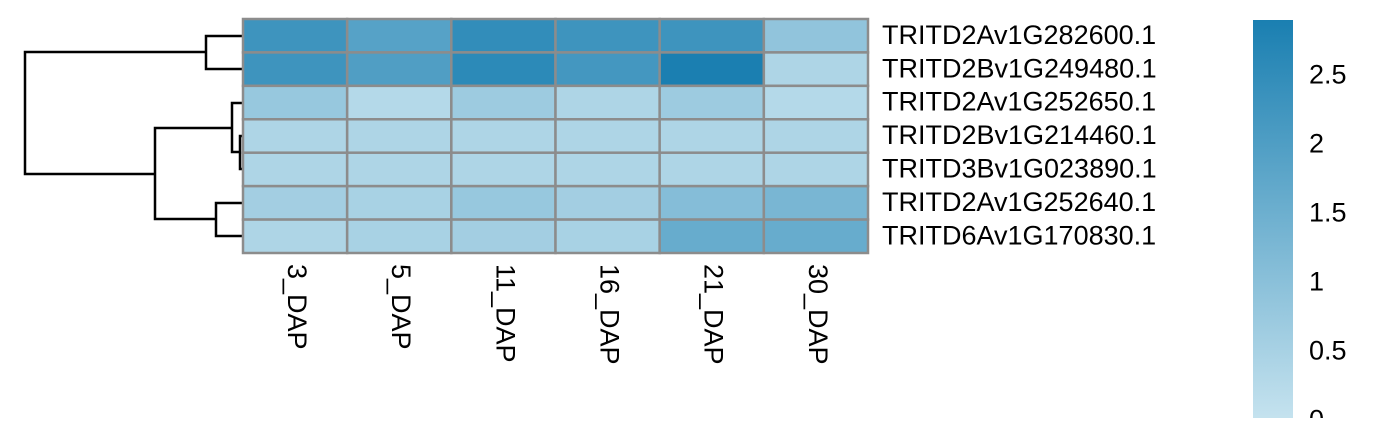 This screenshot has height=423, width=1378. What do you see at coordinates (1328, 213) in the screenshot?
I see `color-bar-label: 1.5` at bounding box center [1328, 213].